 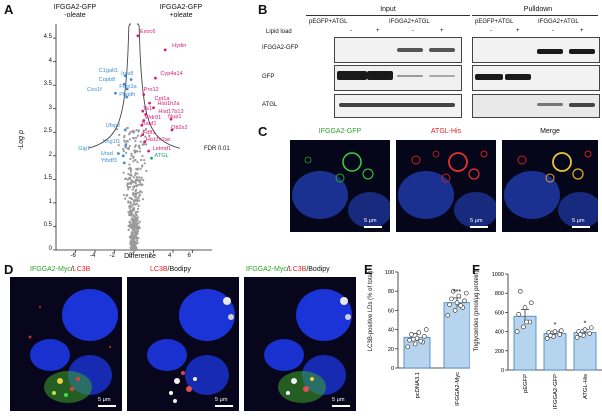 What do you see at coordinates (47, 131) in the screenshot?
I see `y-tick-label: 2.5` at bounding box center [47, 131].